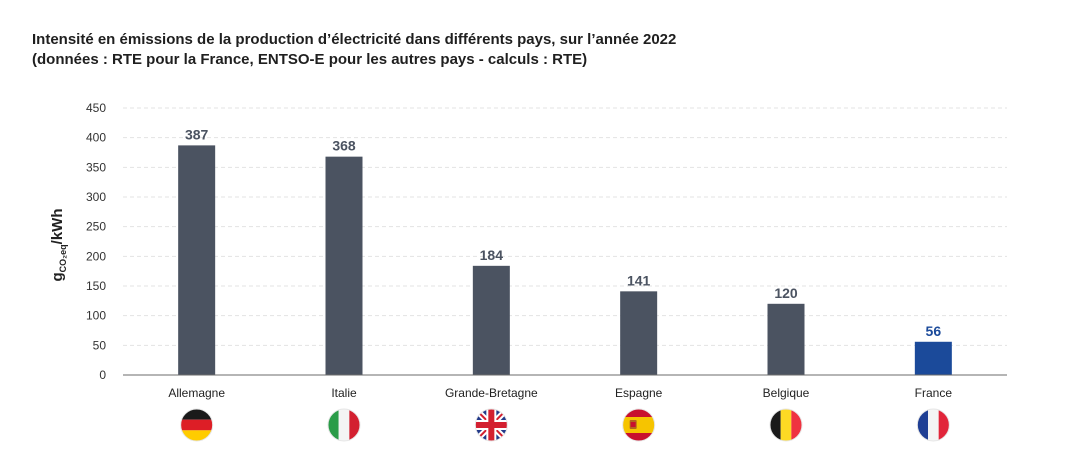 The width and height of the screenshot is (1090, 467). Describe the element at coordinates (934, 393) in the screenshot. I see `x-tick-label: France` at that location.